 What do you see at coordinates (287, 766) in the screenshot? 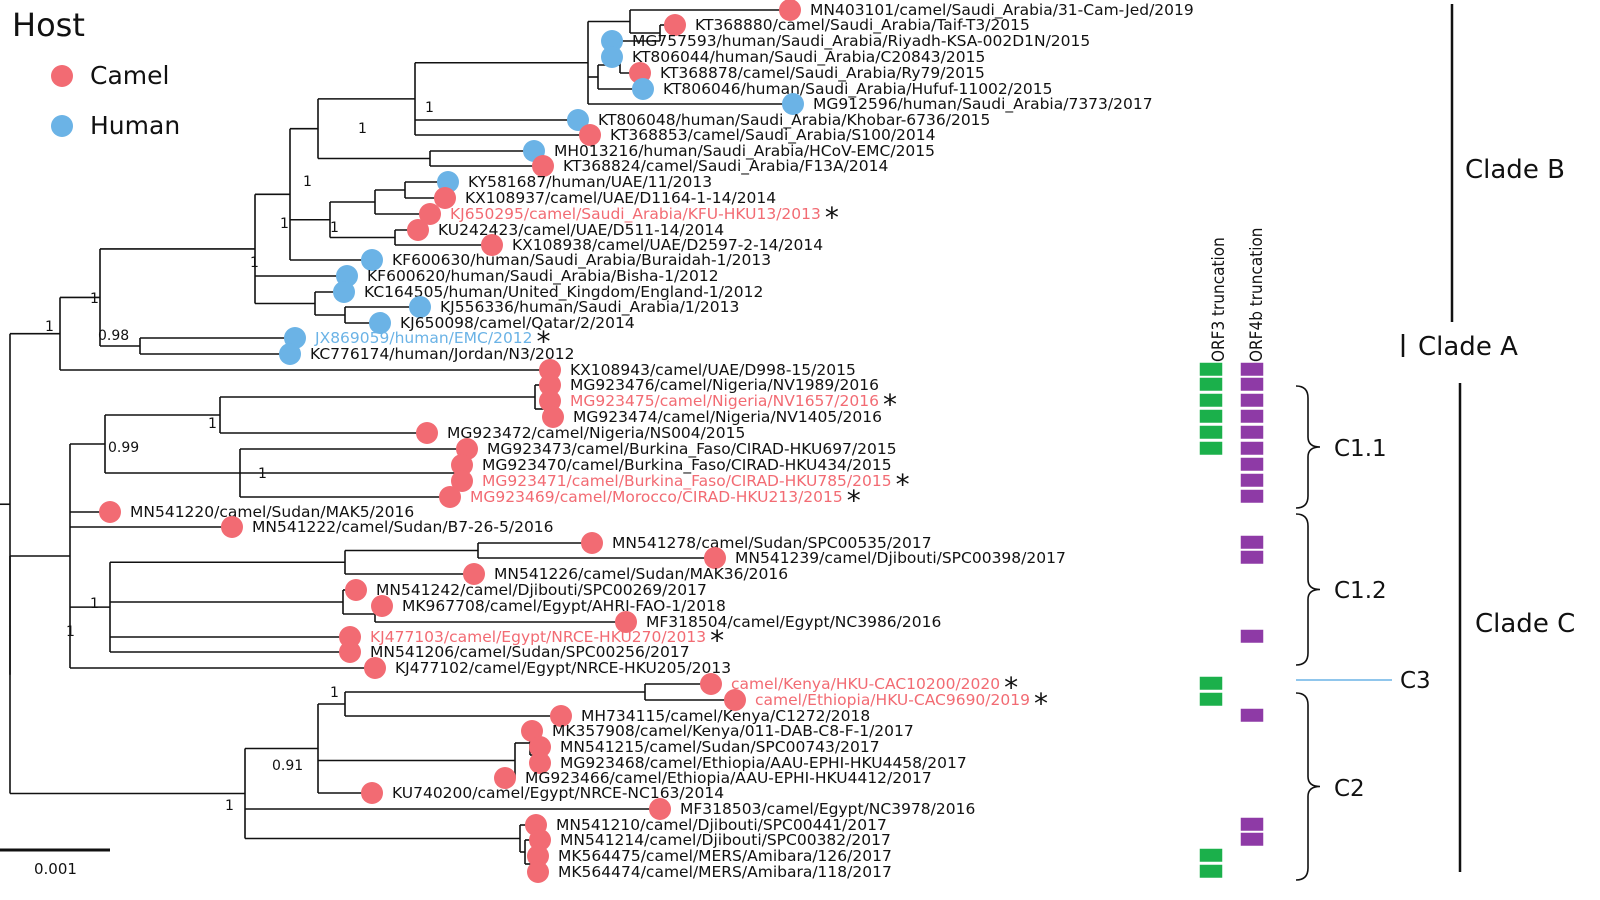
I see `support-value: 0.91` at bounding box center [287, 766].